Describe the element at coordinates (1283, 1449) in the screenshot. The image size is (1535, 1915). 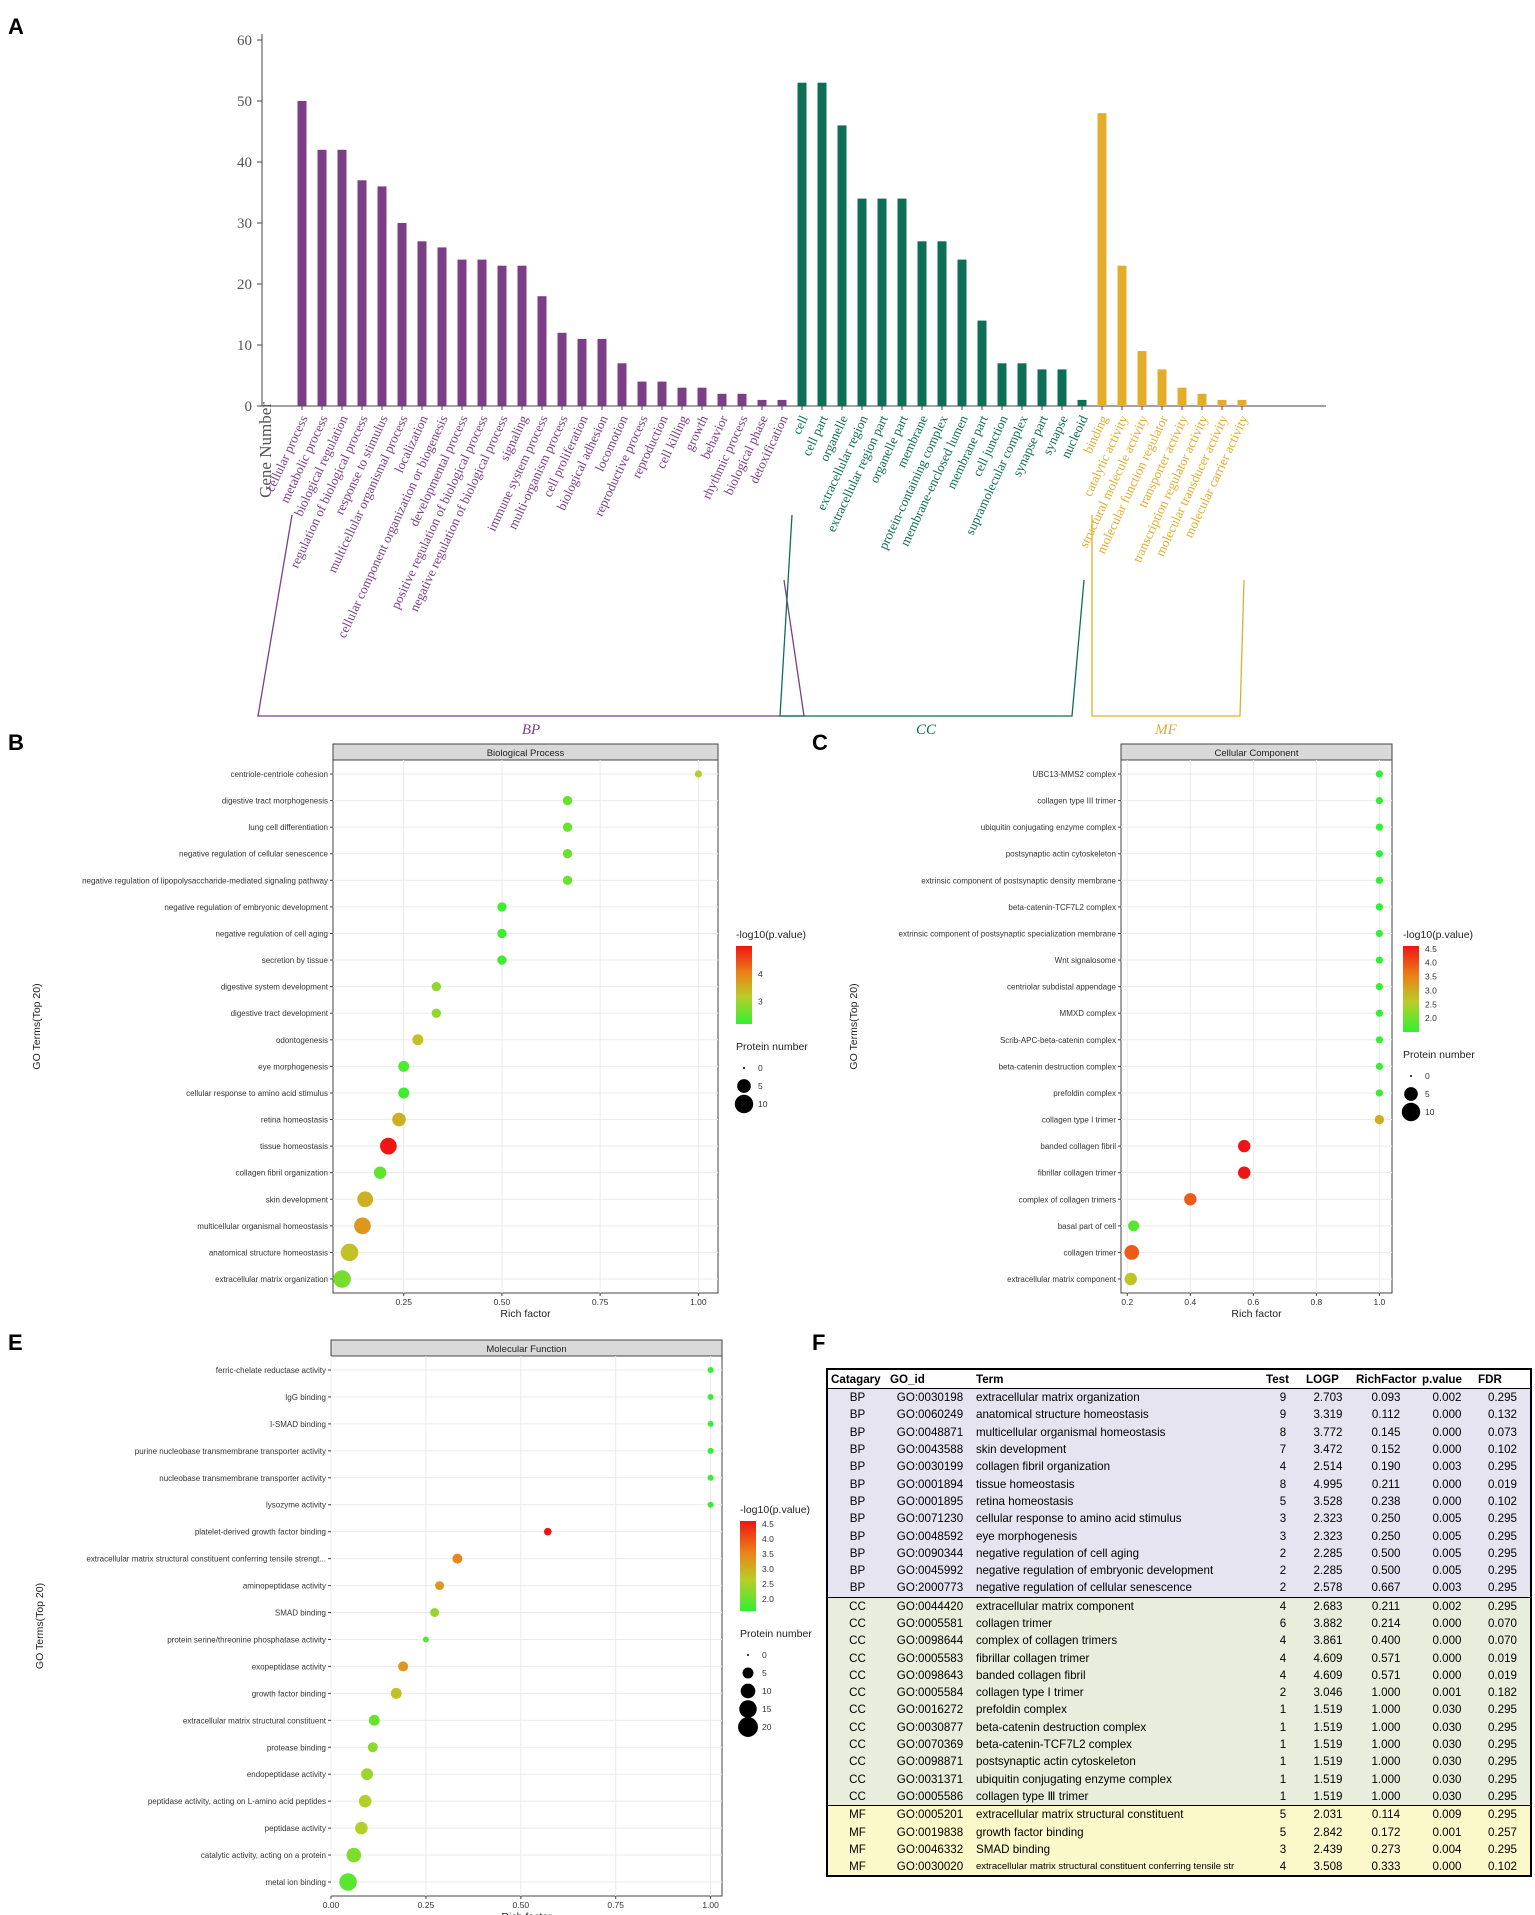
I see `table-cell: 7` at that location.